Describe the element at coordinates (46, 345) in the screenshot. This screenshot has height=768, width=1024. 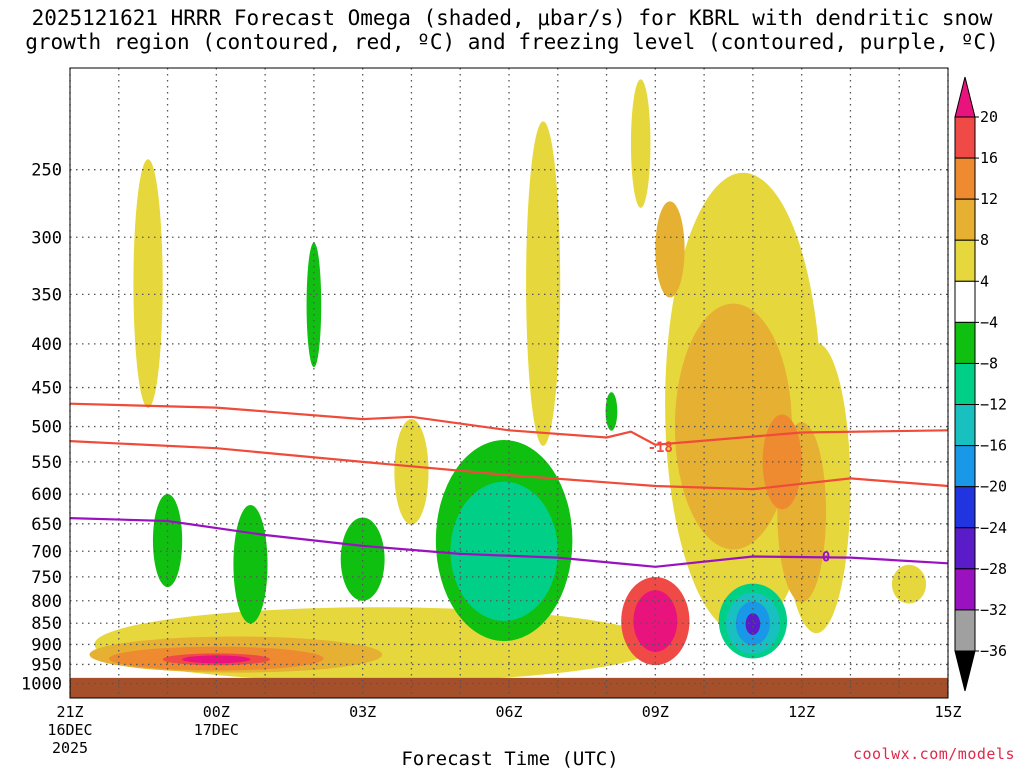
I see `y-tick-400: 400` at that location.